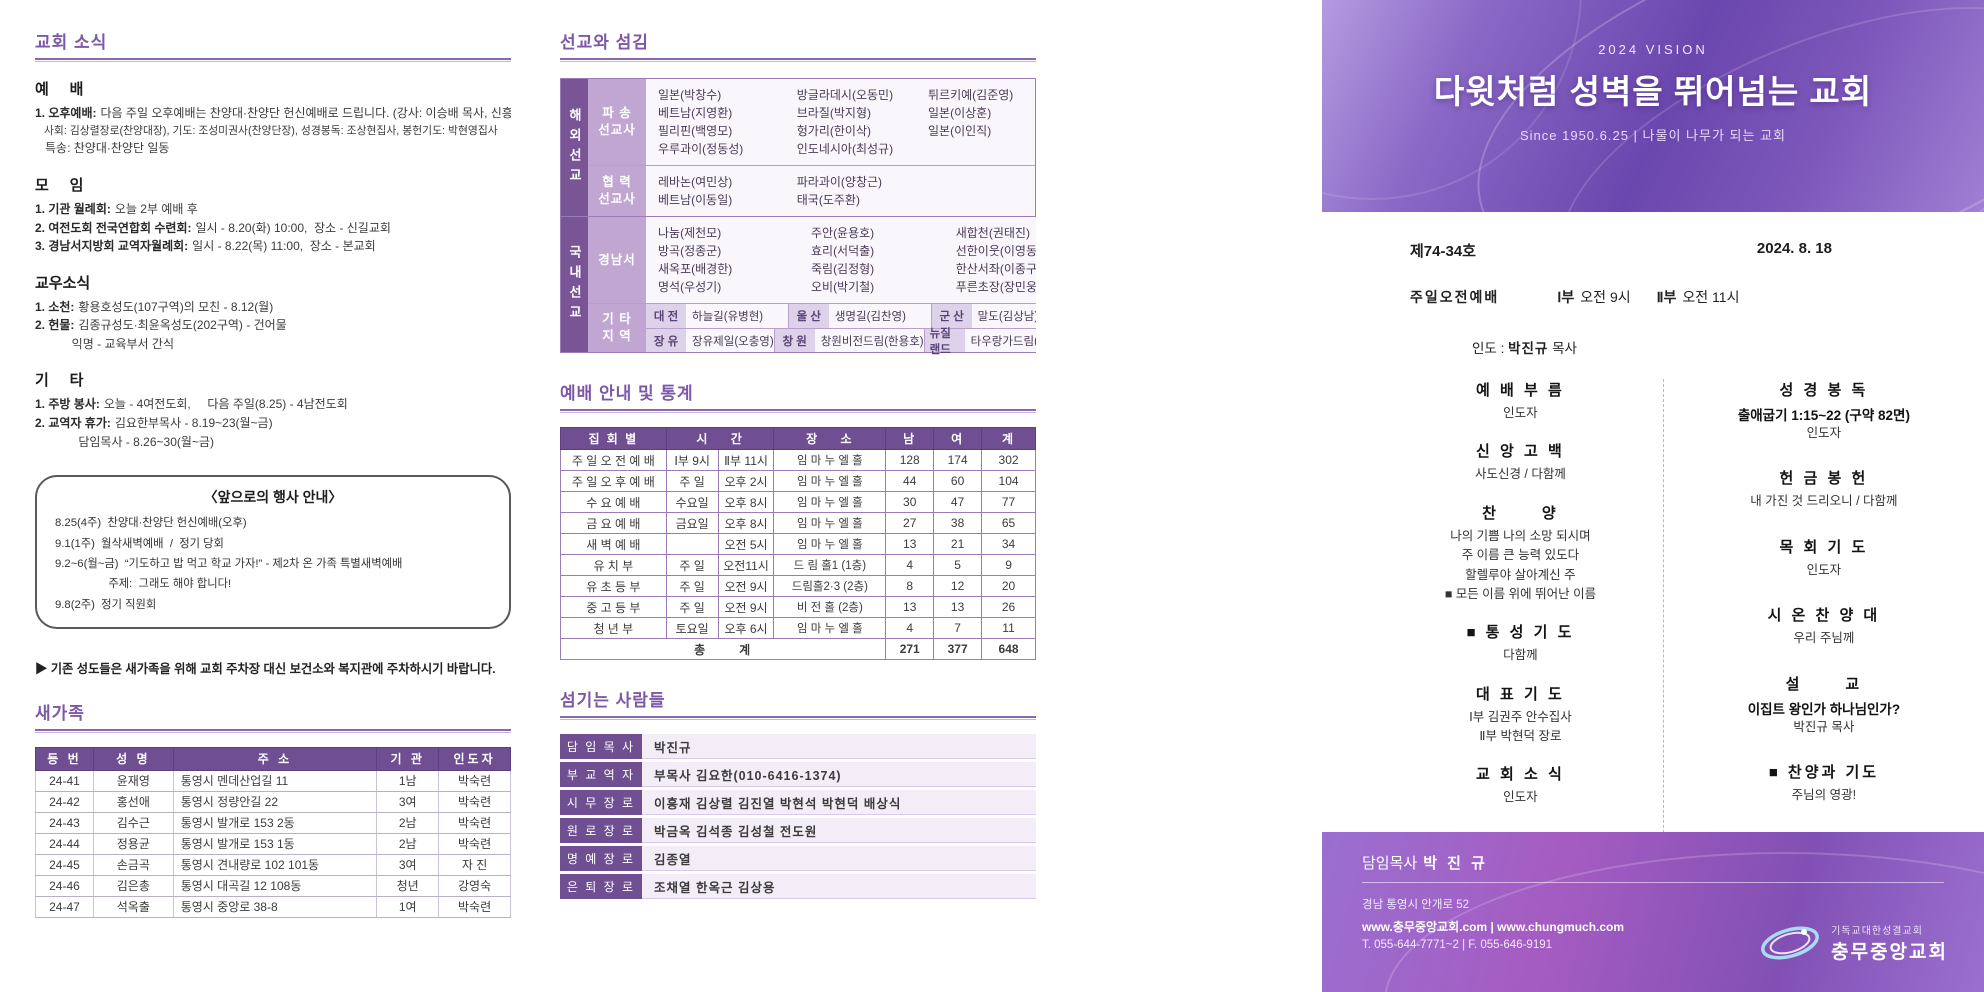  Describe the element at coordinates (613, 460) in the screenshot. I see `cell-service-name: 주 일 오 전 예 배` at that location.